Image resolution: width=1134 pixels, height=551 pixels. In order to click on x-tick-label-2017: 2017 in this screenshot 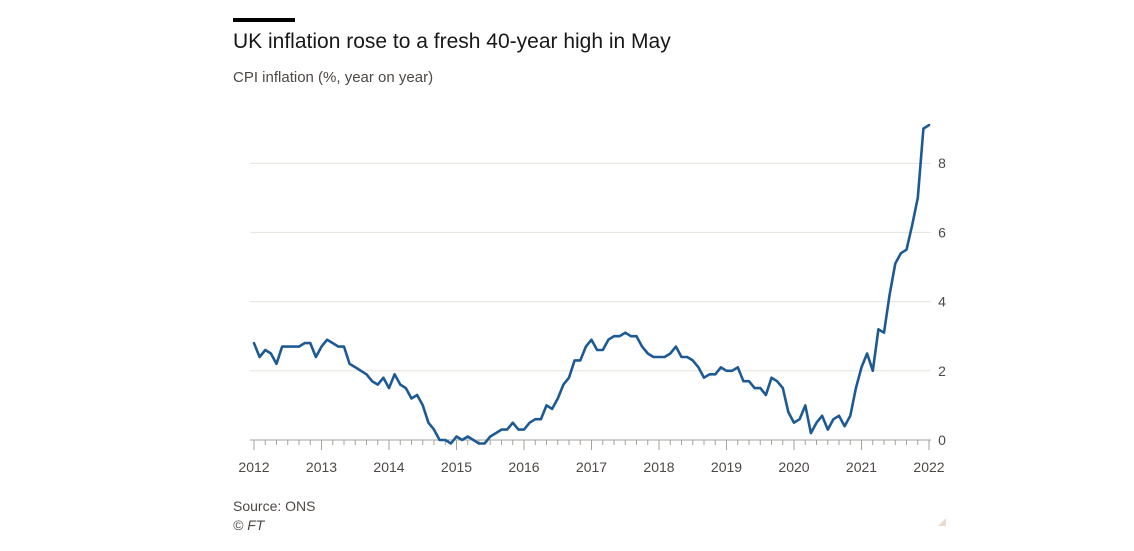, I will do `click(591, 467)`.